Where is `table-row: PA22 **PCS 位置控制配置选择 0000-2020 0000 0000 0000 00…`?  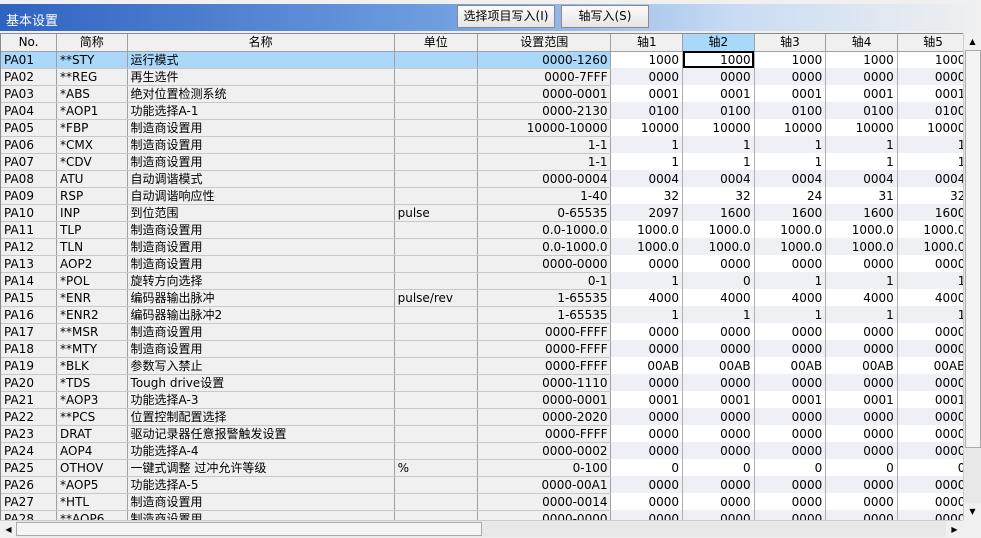 table-row: PA22 **PCS 位置控制配置选择 0000-2020 0000 0000 0000 00… is located at coordinates (482, 417).